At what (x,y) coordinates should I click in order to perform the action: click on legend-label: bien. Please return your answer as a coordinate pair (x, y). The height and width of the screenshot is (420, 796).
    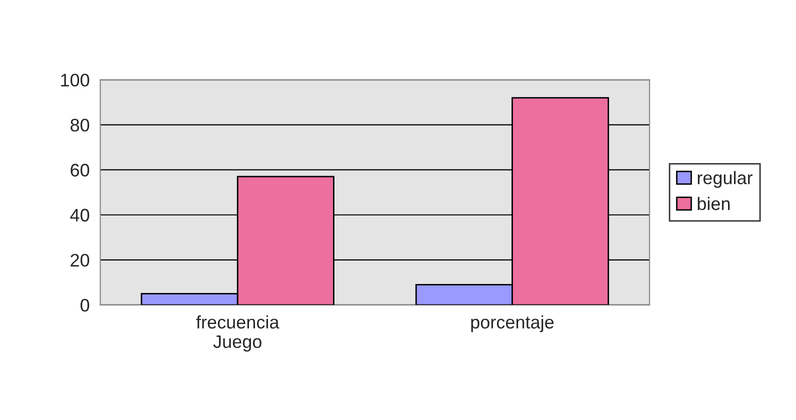
    Looking at the image, I should click on (714, 203).